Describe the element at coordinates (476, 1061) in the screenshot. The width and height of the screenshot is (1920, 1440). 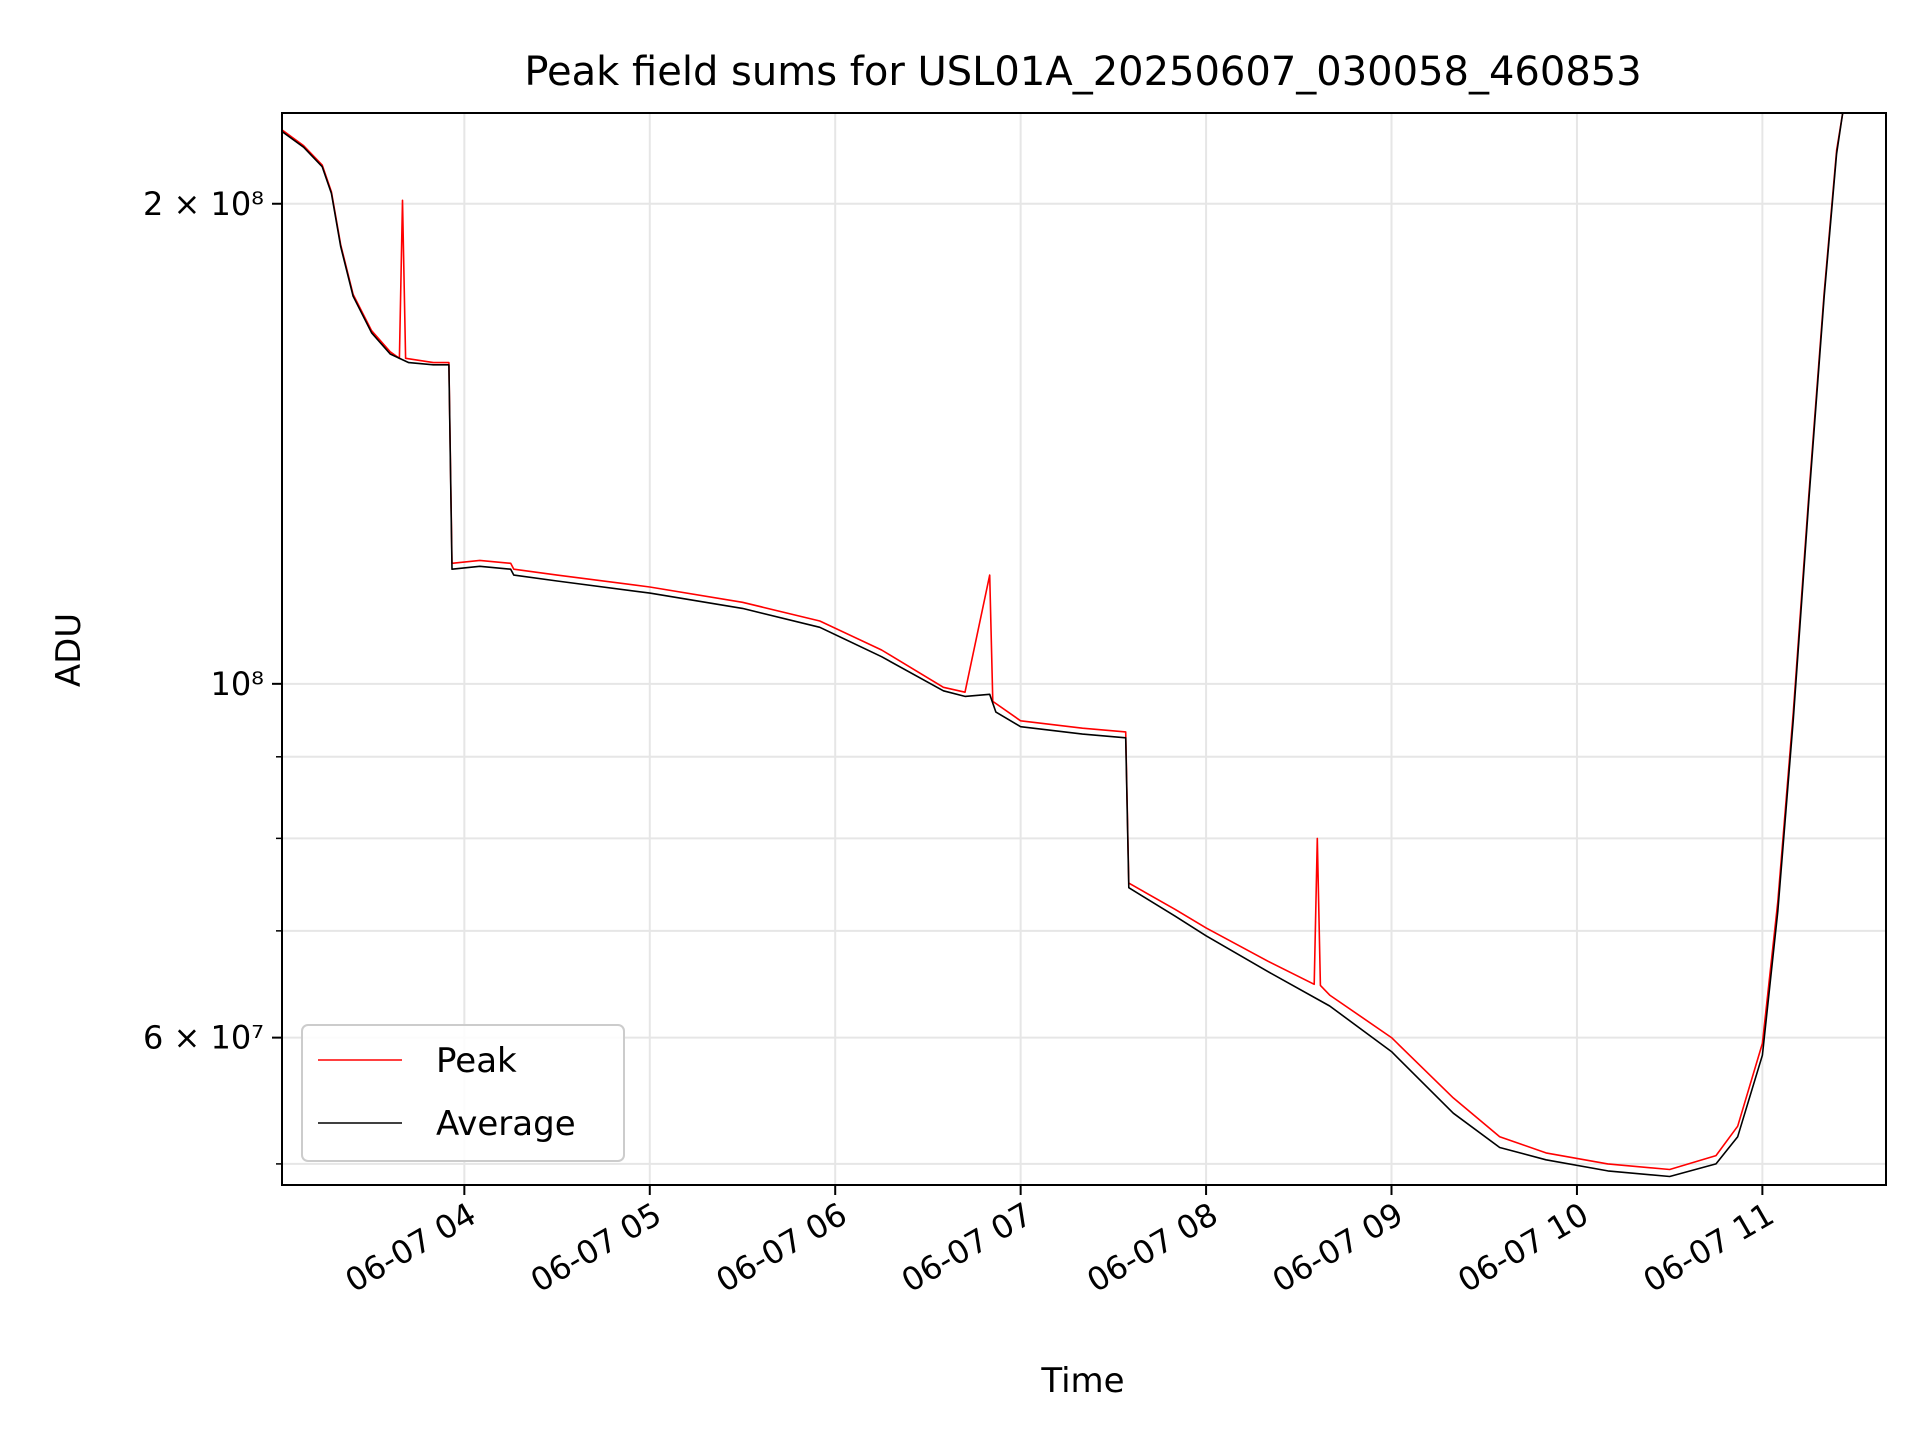
I see `legend-peak-label: Peak` at that location.